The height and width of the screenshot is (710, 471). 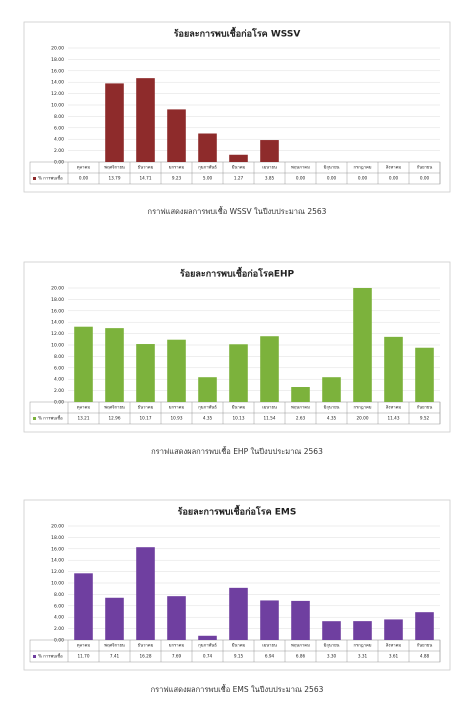 What do you see at coordinates (208, 656) in the screenshot?
I see `data-label: 0.74` at bounding box center [208, 656].